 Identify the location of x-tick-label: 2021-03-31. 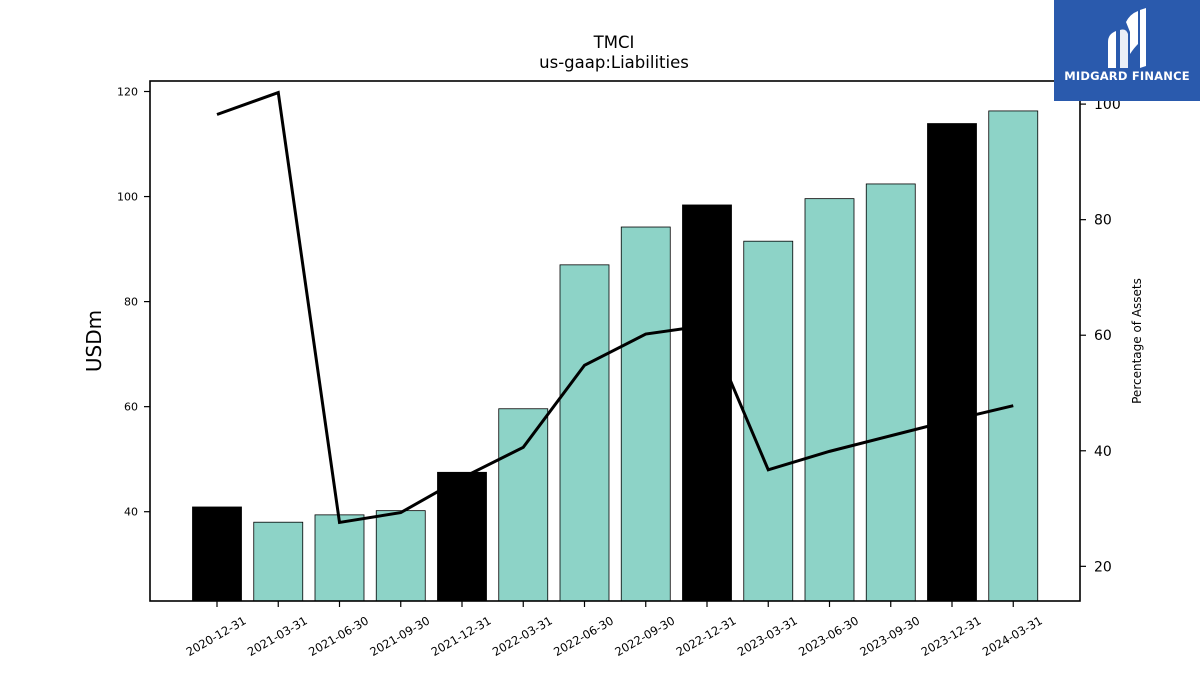
(277, 636).